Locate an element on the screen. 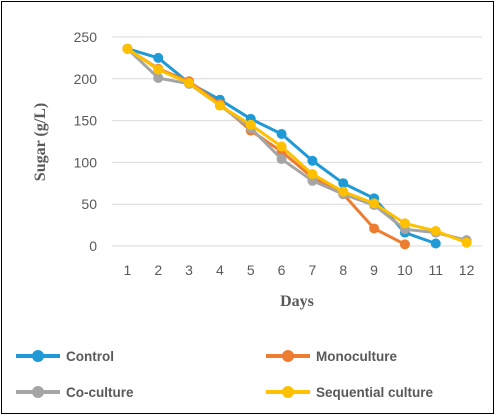 This screenshot has height=417, width=497. x-tick-labels: 1 2 3 4 5 6 7 8 9 10 11 12 is located at coordinates (299, 270).